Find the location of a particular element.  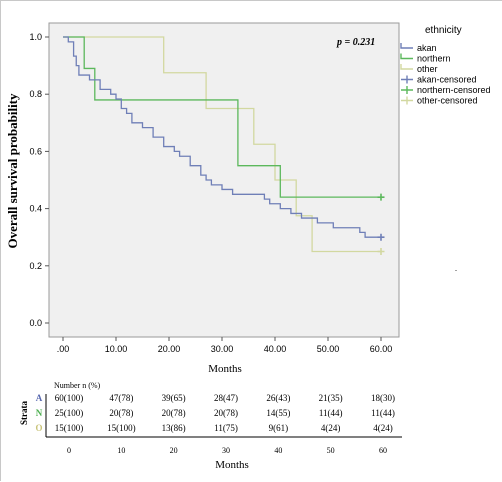

legend-swatch-akan-censored is located at coordinates (407, 79).